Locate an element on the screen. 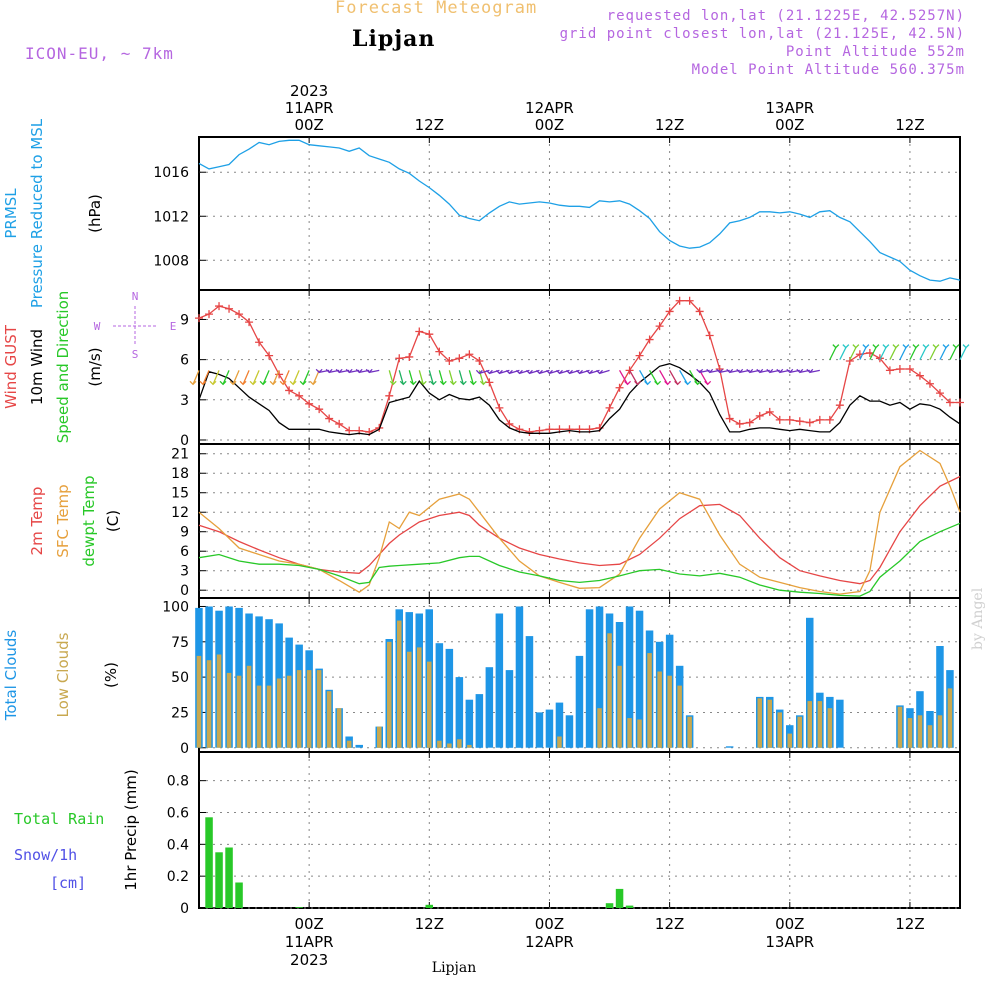 The width and height of the screenshot is (1000, 1000). requested-coords: requested lon,lat (21.1225E, 42.5257N) is located at coordinates (785, 16).